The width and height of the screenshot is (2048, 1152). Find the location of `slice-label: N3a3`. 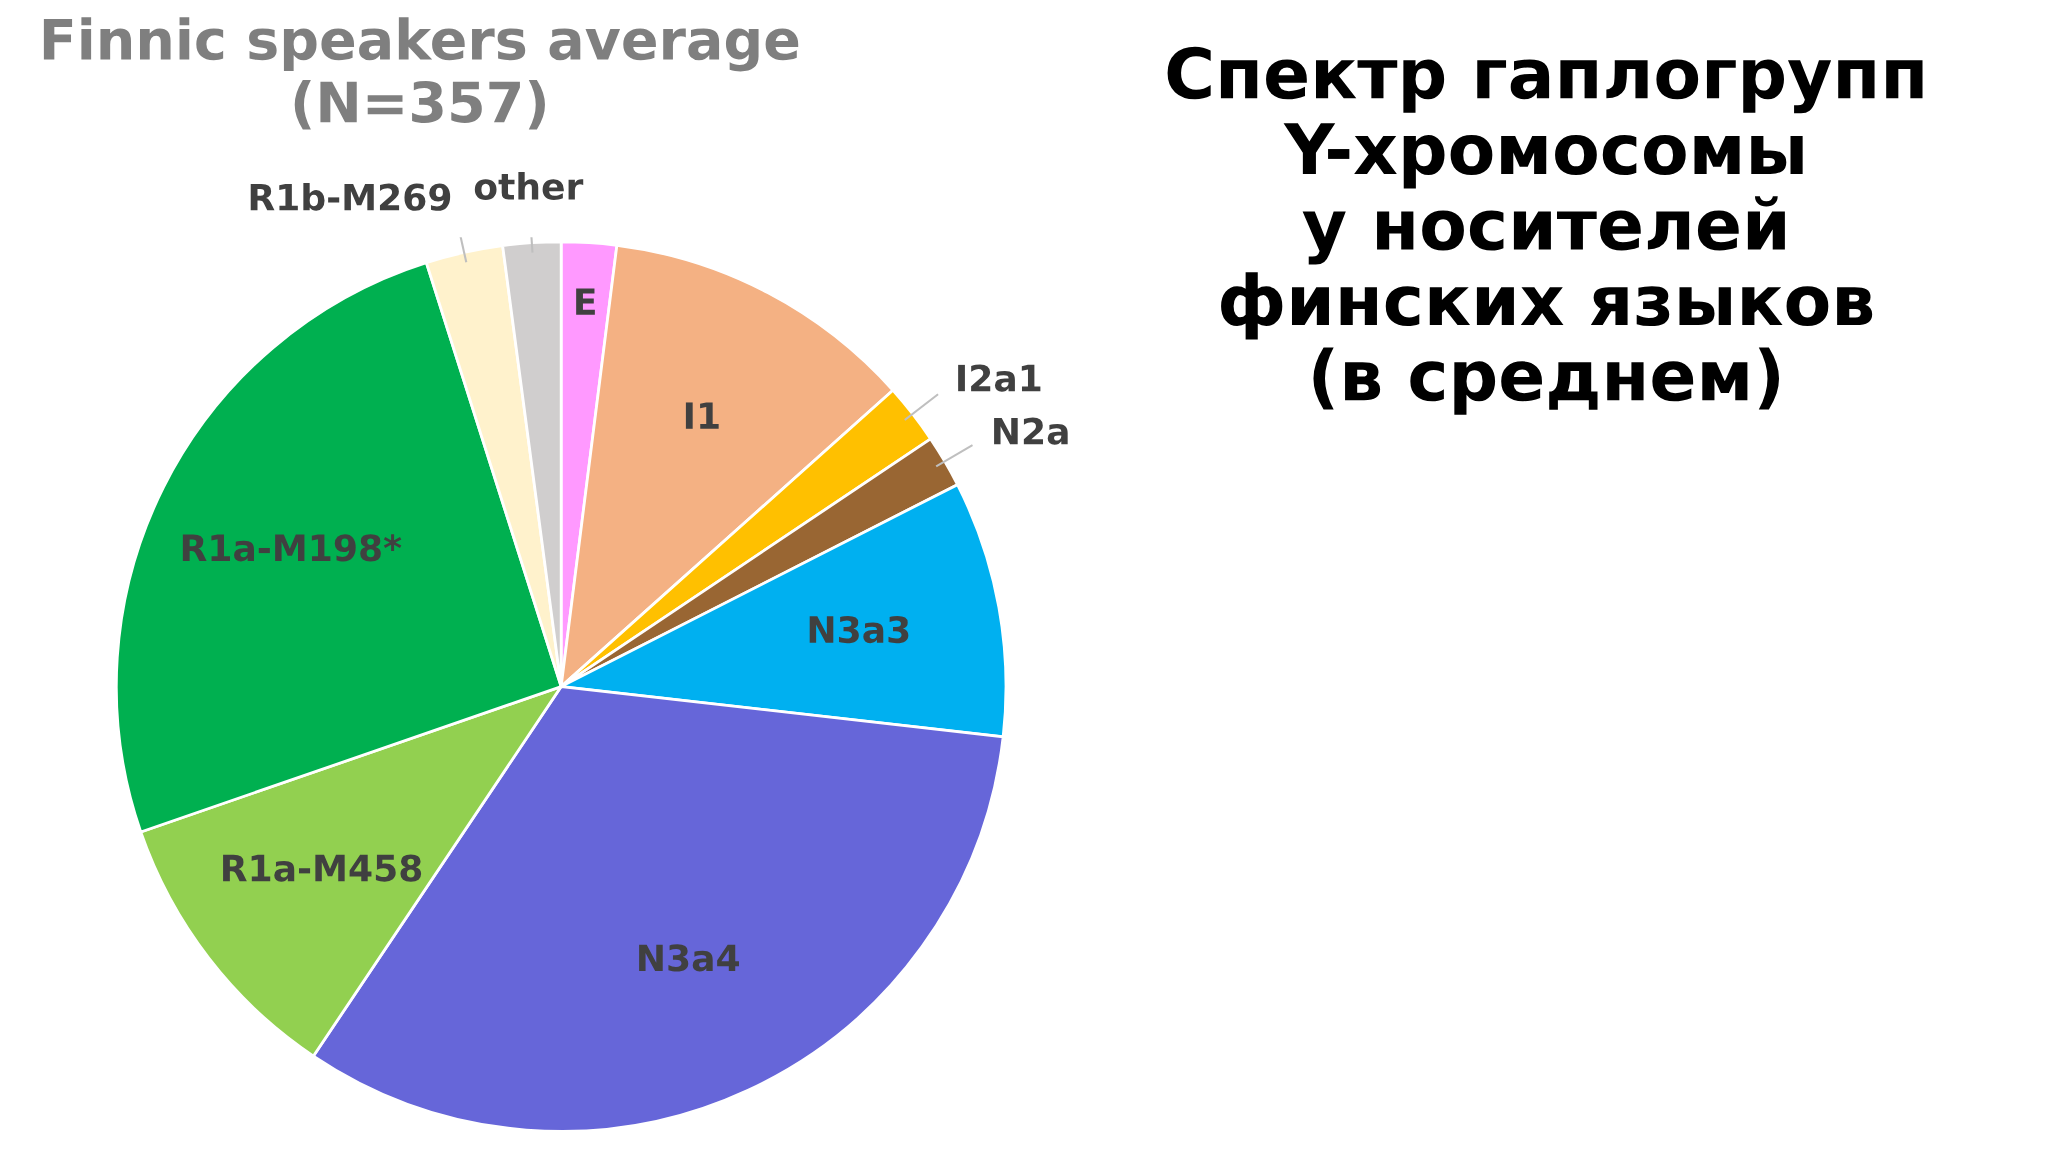

slice-label: N3a3 is located at coordinates (859, 629).